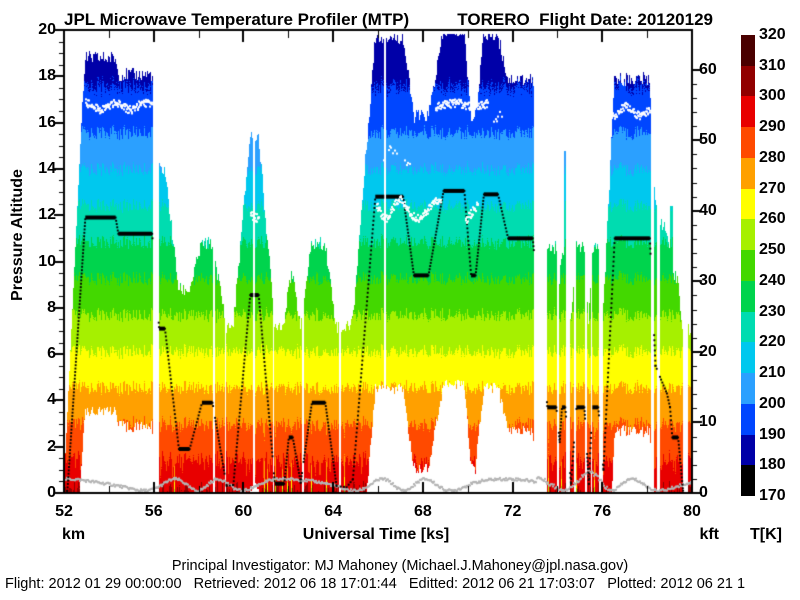 This screenshot has width=800, height=600. Describe the element at coordinates (772, 342) in the screenshot. I see `colorbar-tick-label: 220` at that location.